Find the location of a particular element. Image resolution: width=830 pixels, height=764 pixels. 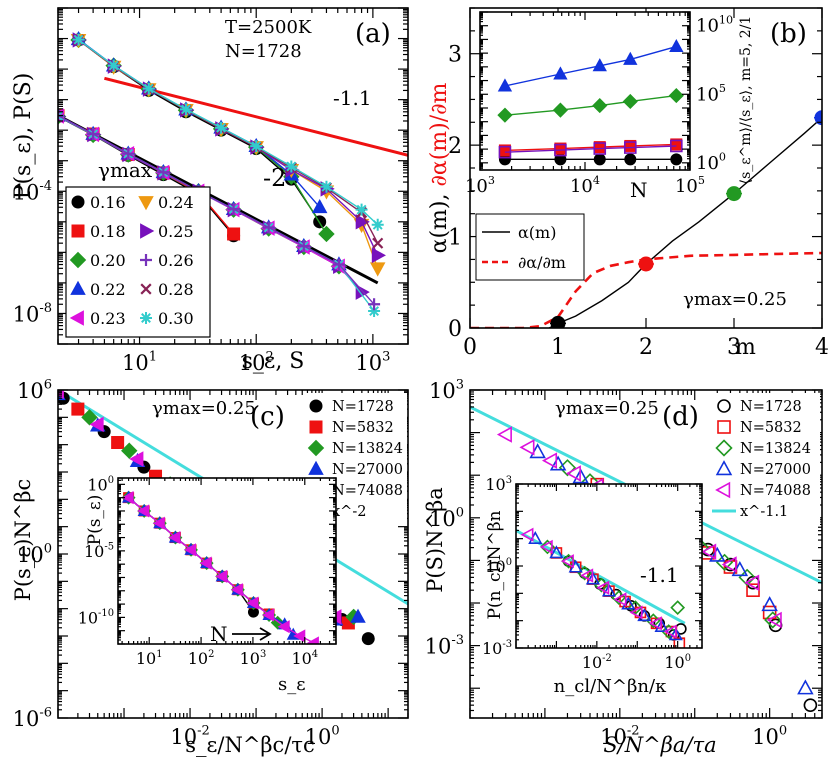

y-axis-label-alpha: α(m), is located at coordinates (439, 220).